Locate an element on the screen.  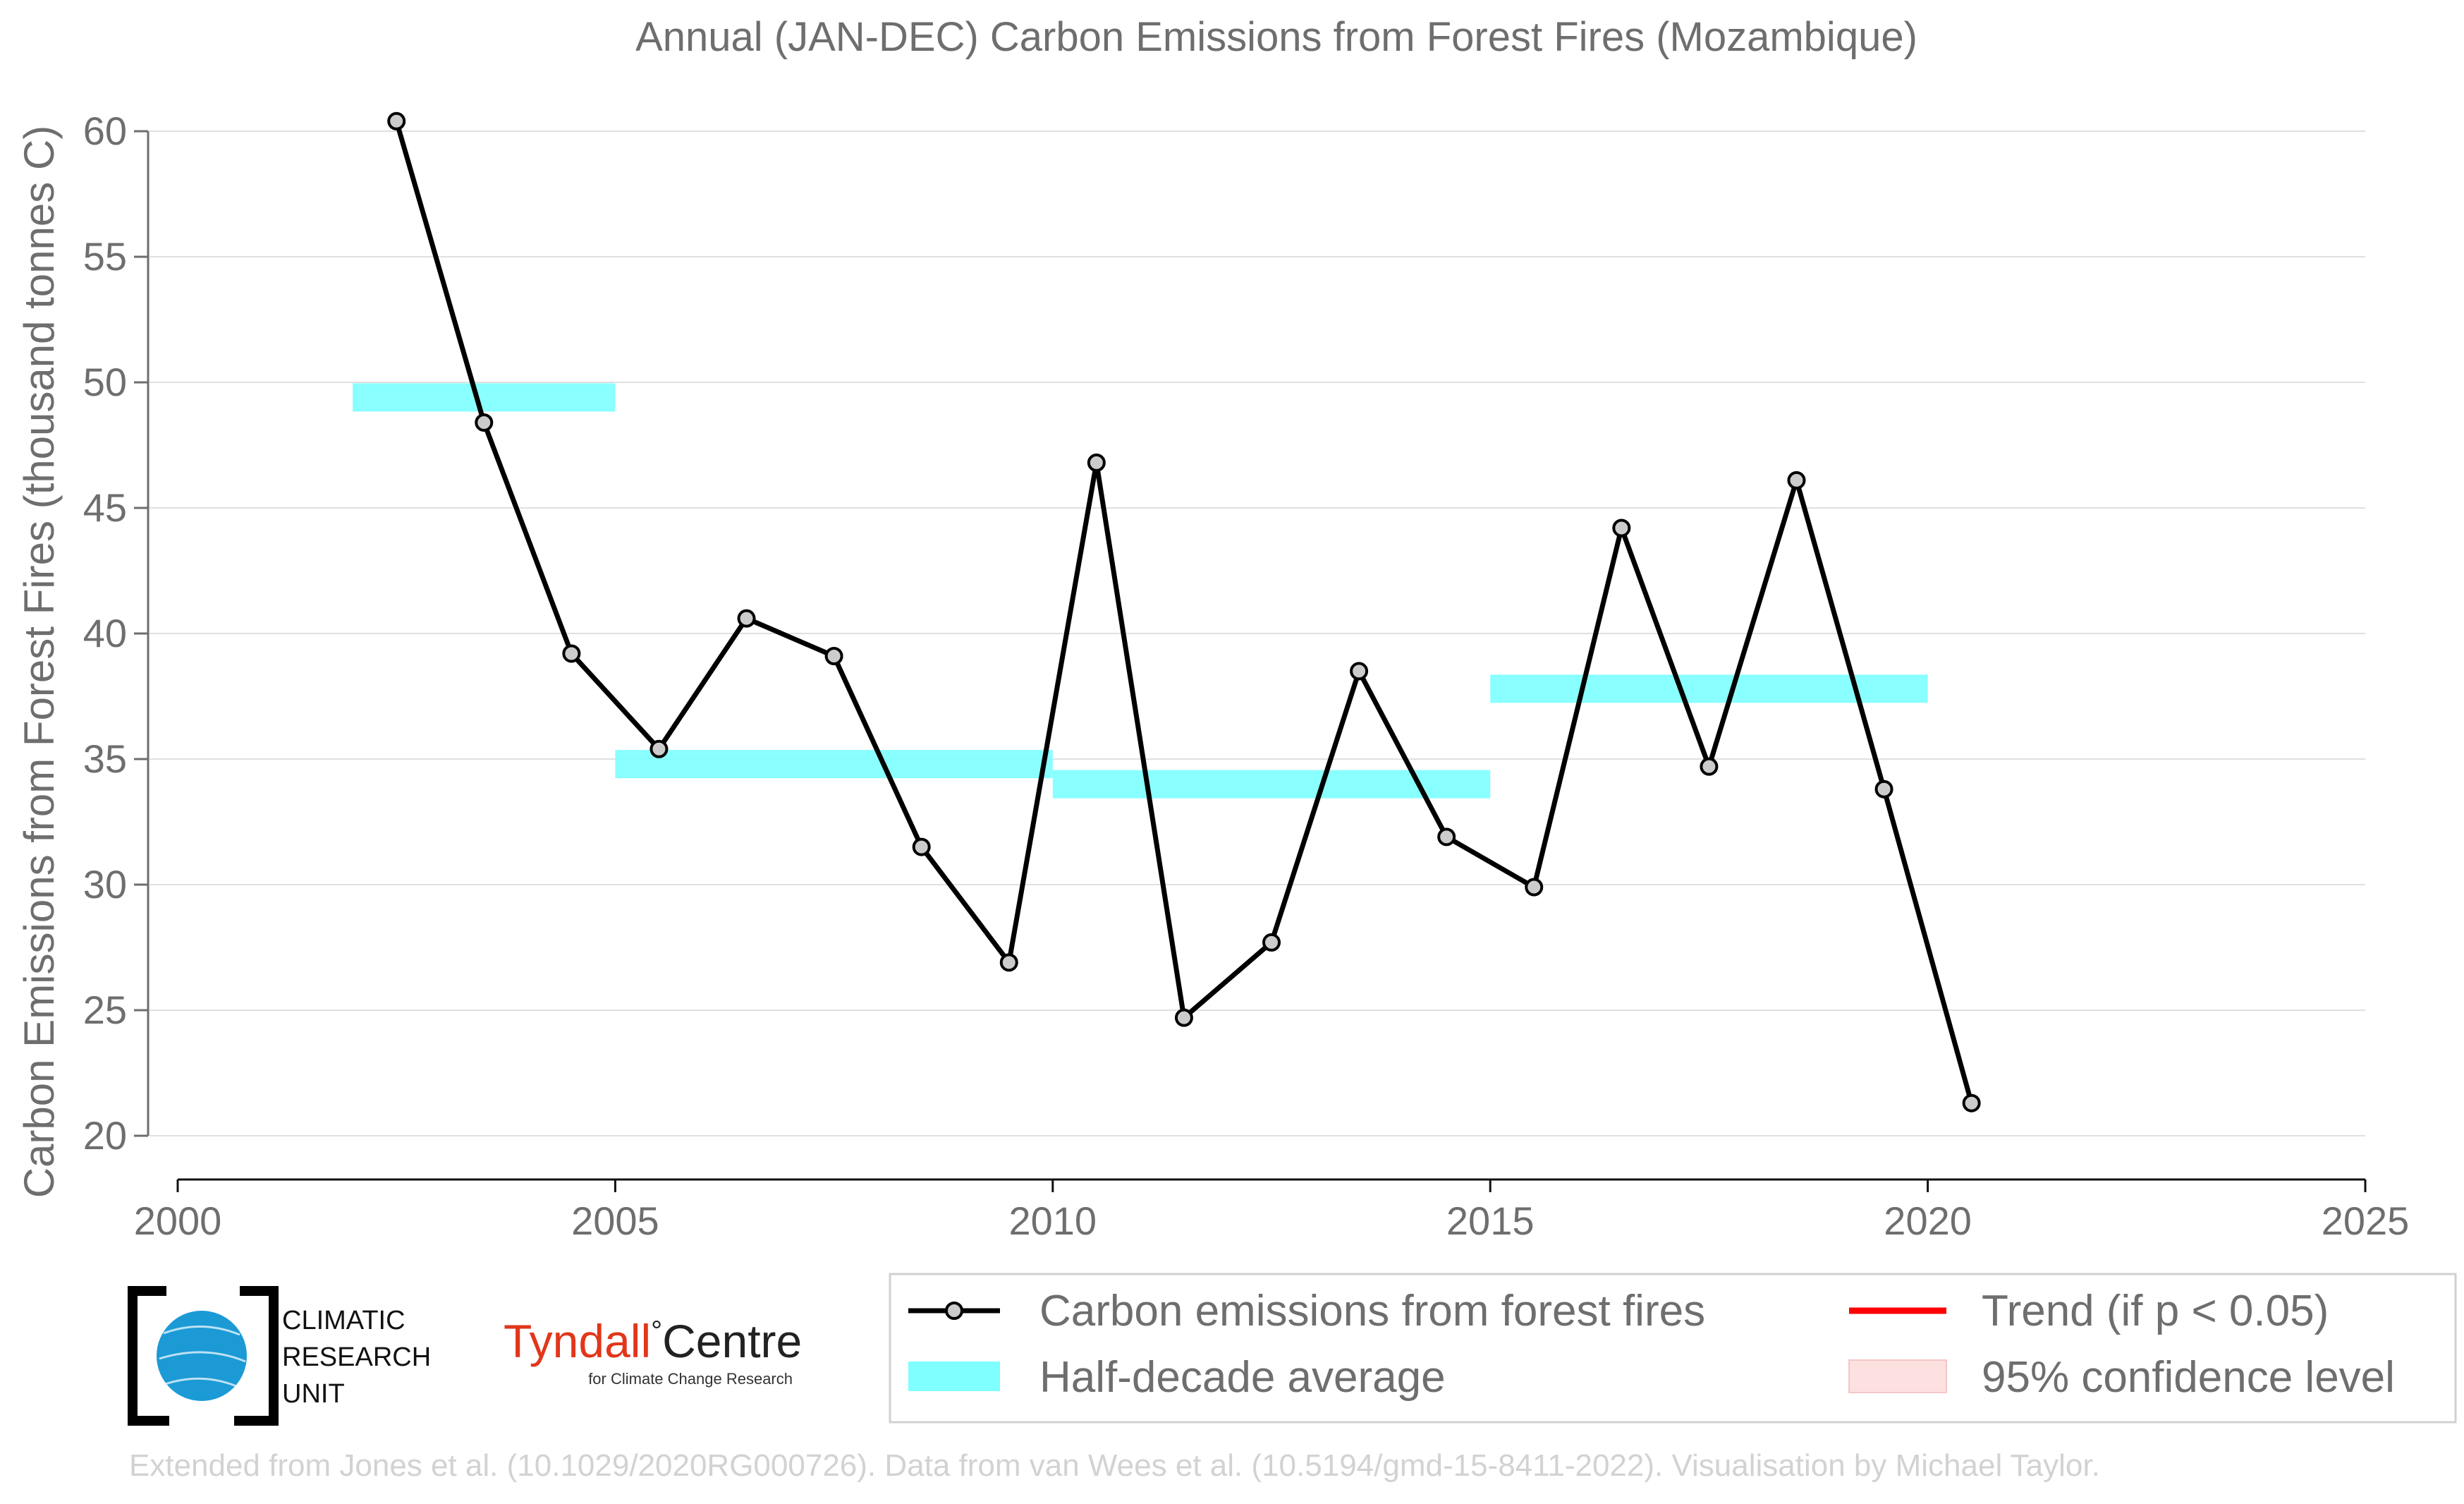
tyndall-word: Tyndall is located at coordinates (577, 1341).